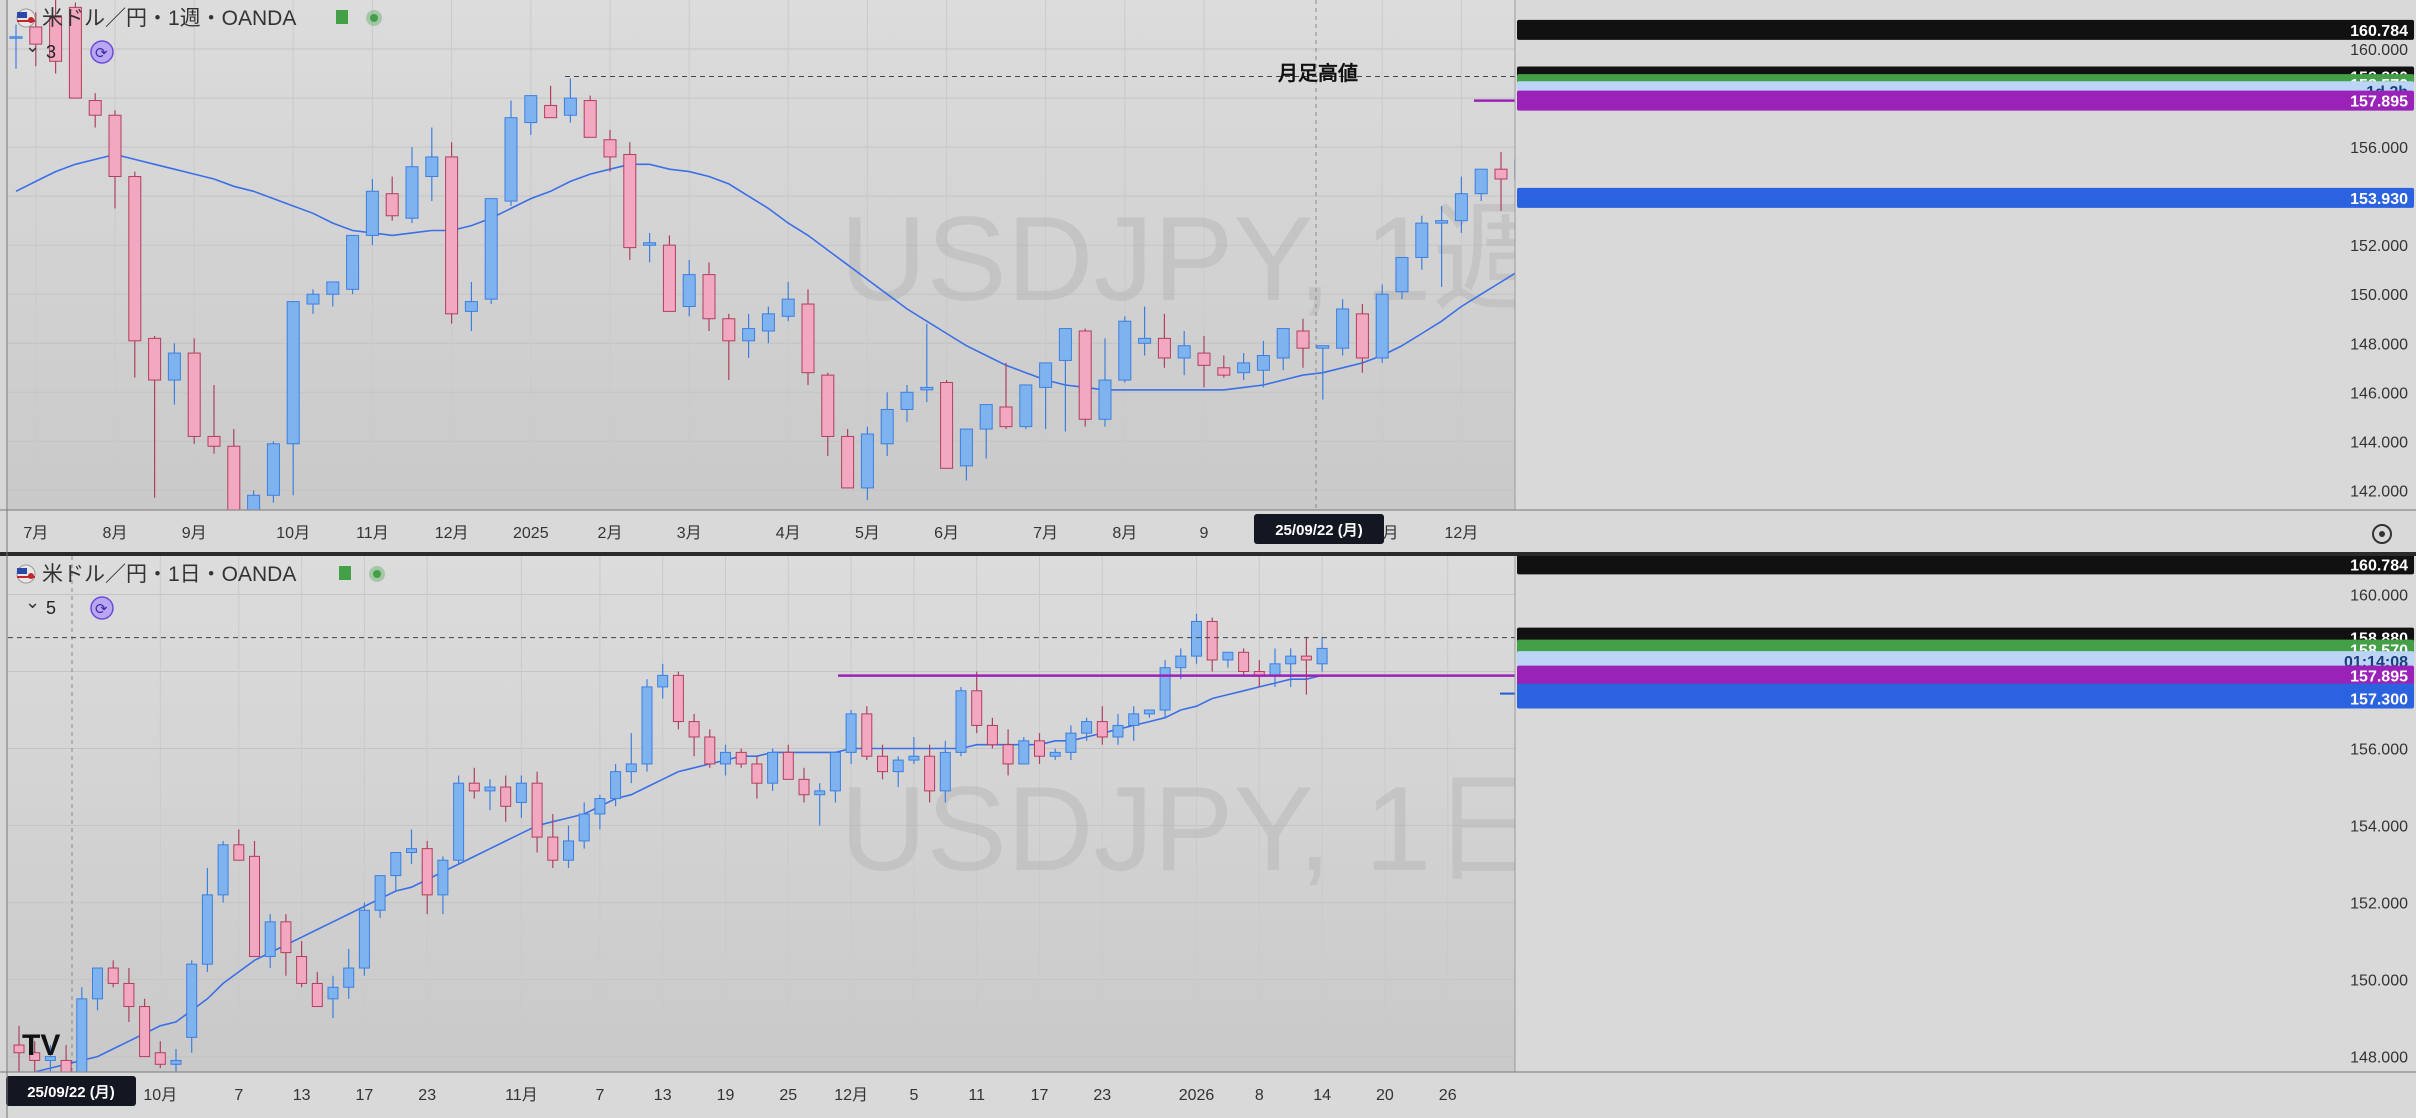  Describe the element at coordinates (2379, 31) in the screenshot. I see `weekly-price-label-text: 160.784` at that location.